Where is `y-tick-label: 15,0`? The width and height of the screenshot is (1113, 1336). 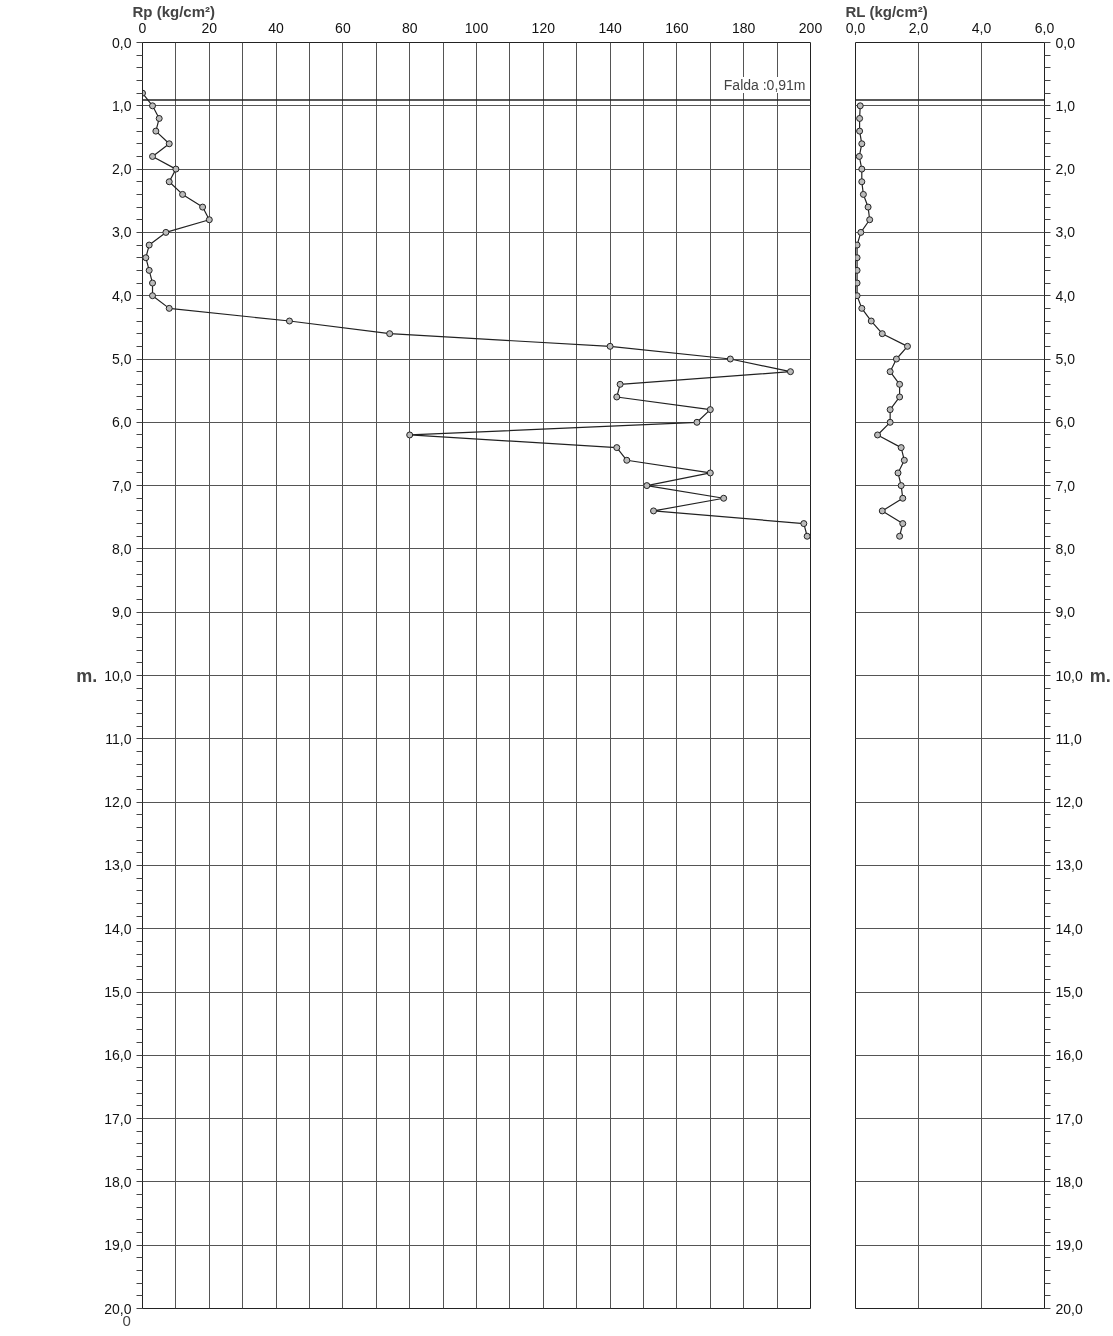 y-tick-label: 15,0 is located at coordinates (118, 992).